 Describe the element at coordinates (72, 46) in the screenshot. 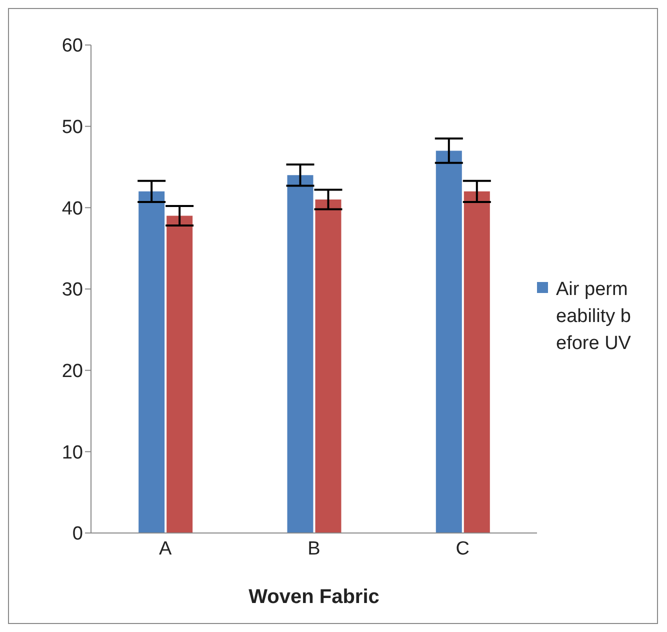

I see `y-tick-label: 60` at that location.